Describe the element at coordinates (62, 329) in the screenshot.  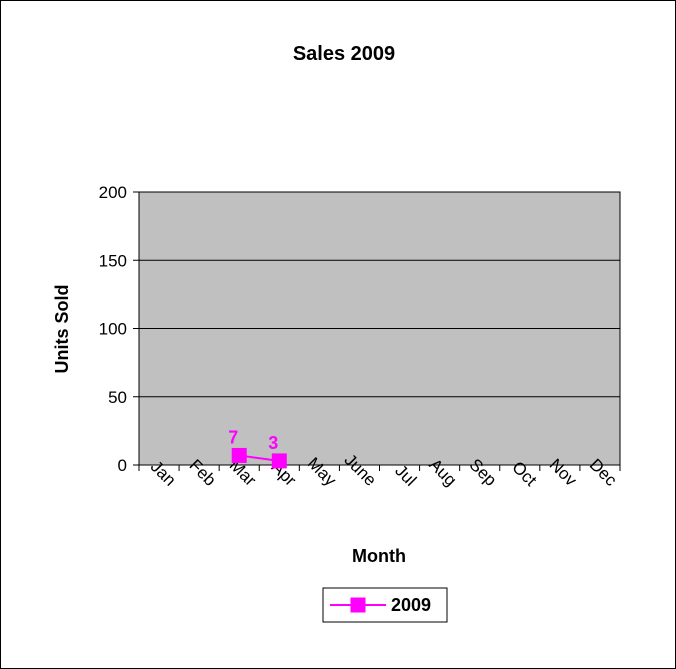
I see `y-axis-title: Units Sold` at that location.